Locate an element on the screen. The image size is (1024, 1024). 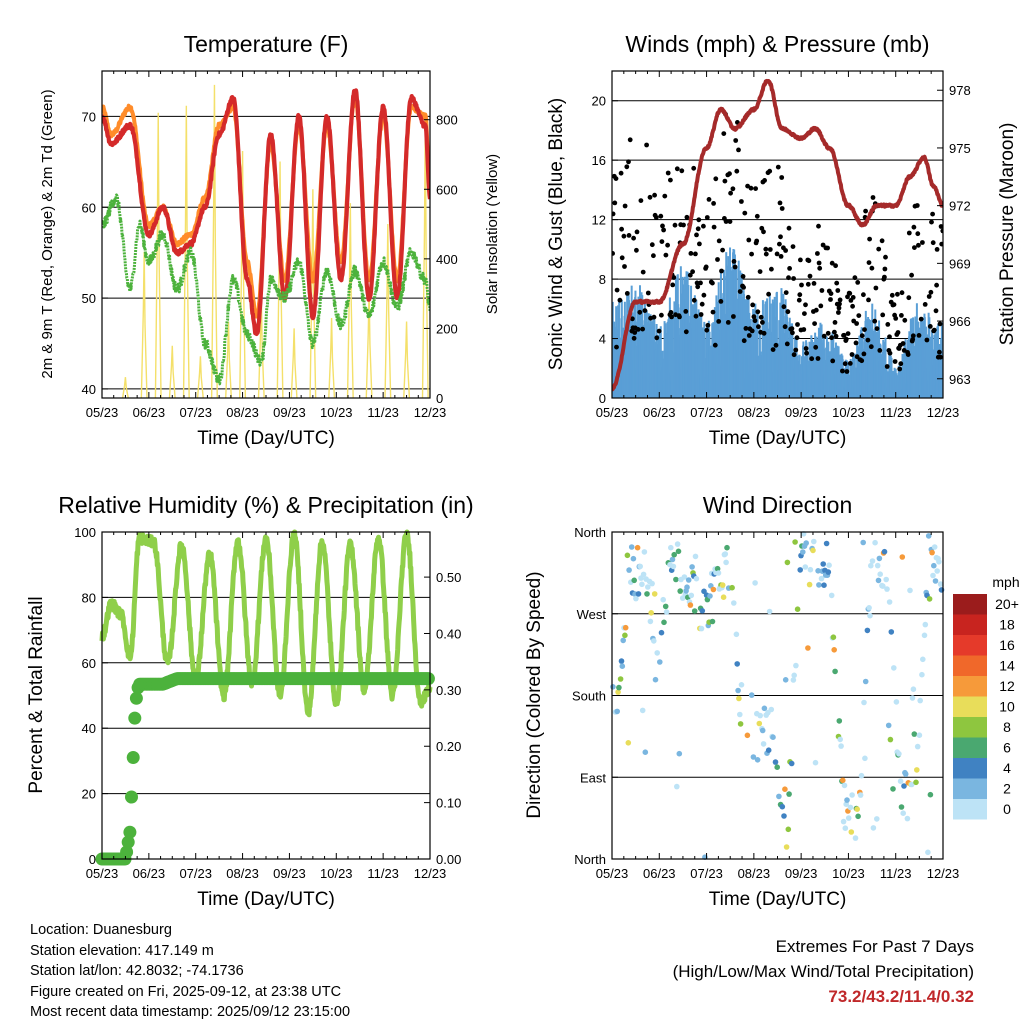
x-tick-label: 10/23 is located at coordinates (848, 412).